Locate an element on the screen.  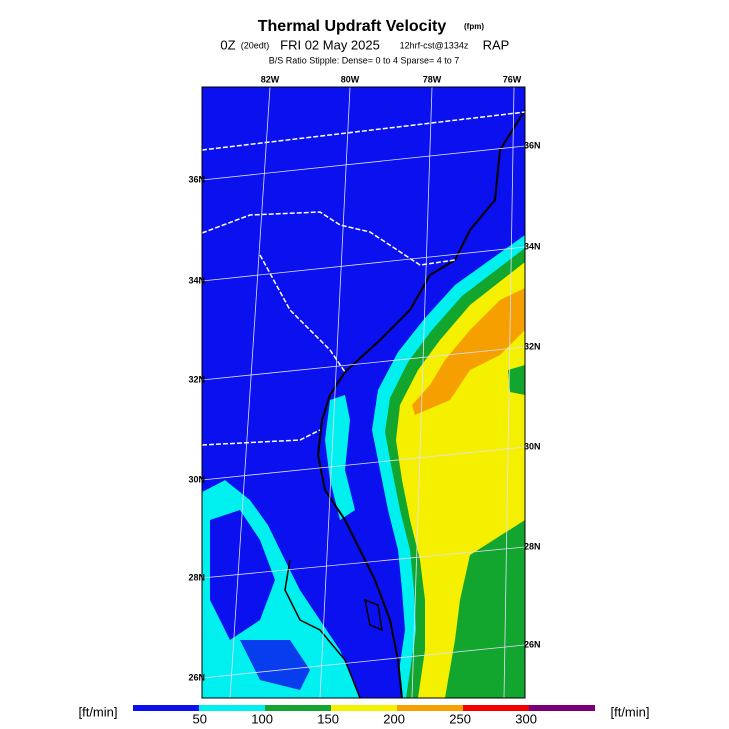
colorbar: 50 100 150 200 250 300 is located at coordinates (364, 715).